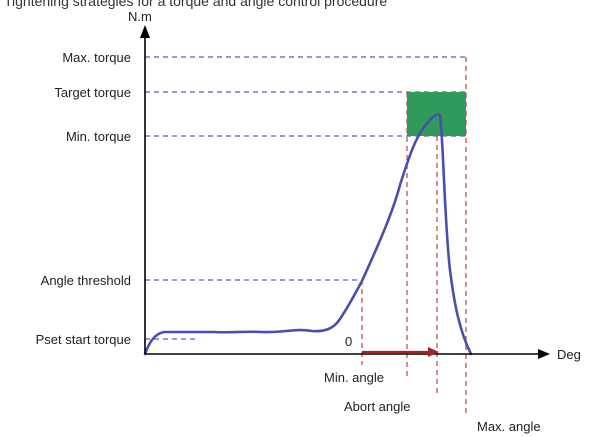  What do you see at coordinates (140, 16) in the screenshot?
I see `y-axis-unit-label: N.m` at bounding box center [140, 16].